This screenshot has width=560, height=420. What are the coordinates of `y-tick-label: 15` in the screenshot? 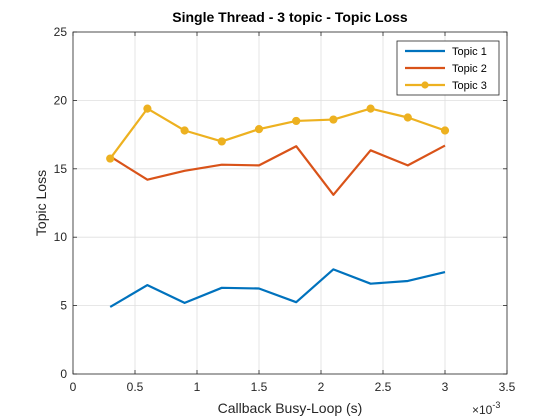 It's located at (61, 169).